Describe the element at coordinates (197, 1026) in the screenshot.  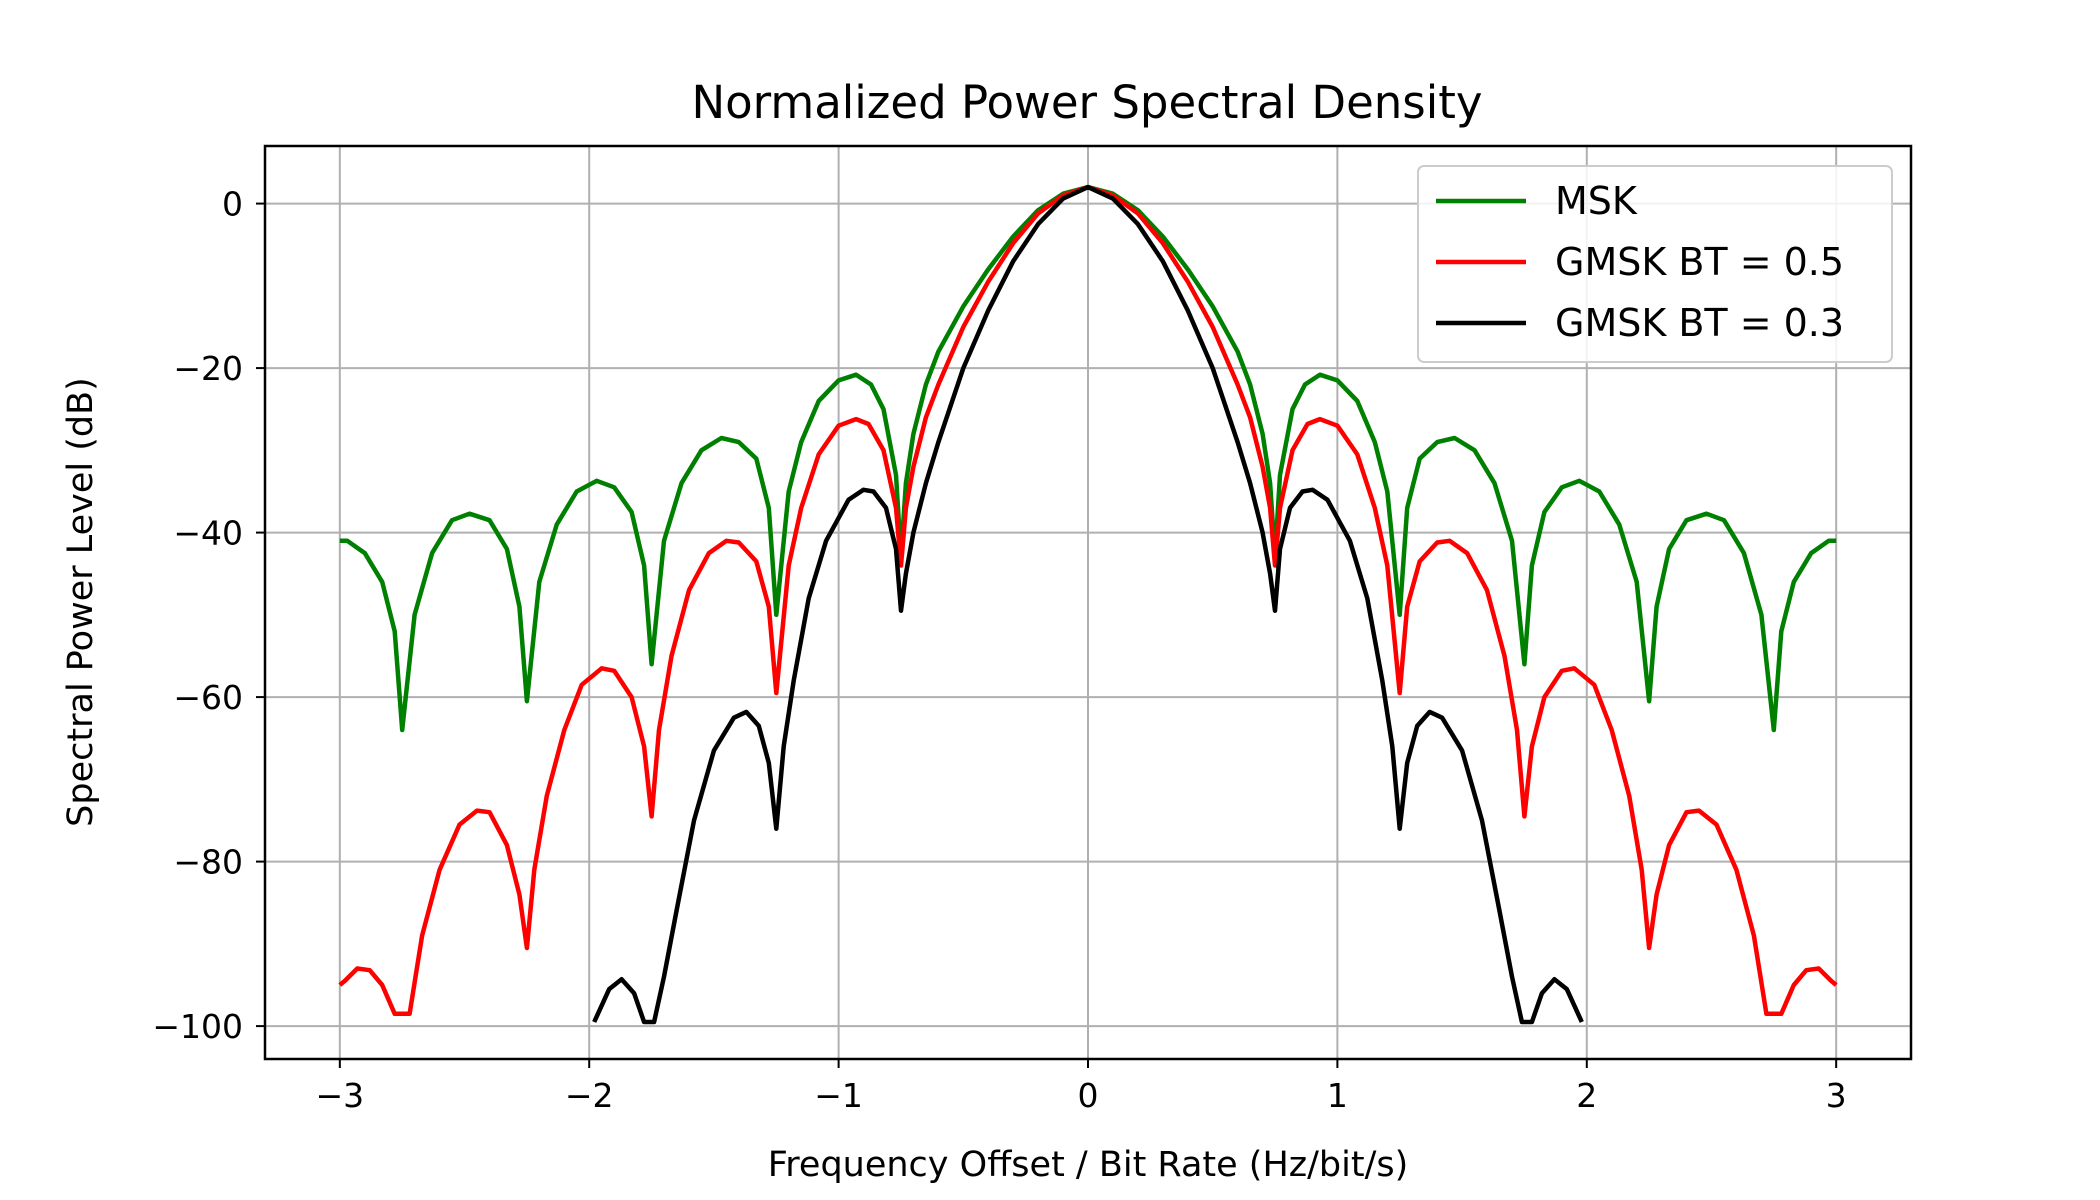
I see `y-tick-label: −100` at that location.